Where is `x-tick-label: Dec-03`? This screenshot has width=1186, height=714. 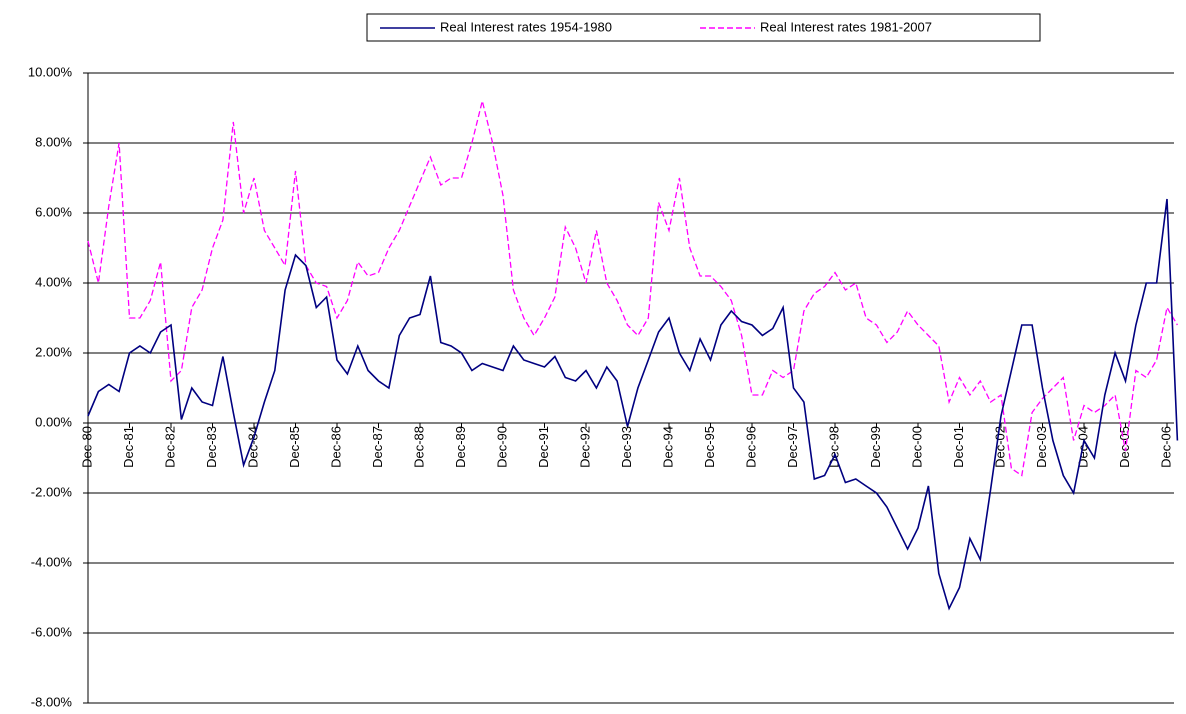
x-tick-label: Dec-03 is located at coordinates (1041, 447).